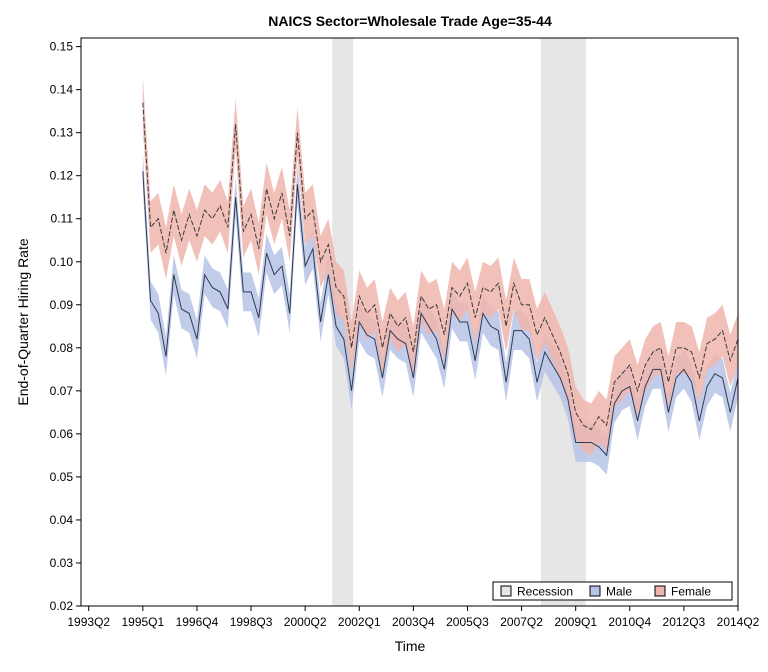 The height and width of the screenshot is (672, 768). What do you see at coordinates (62, 477) in the screenshot?
I see `y-tick-label: 0.05` at bounding box center [62, 477].